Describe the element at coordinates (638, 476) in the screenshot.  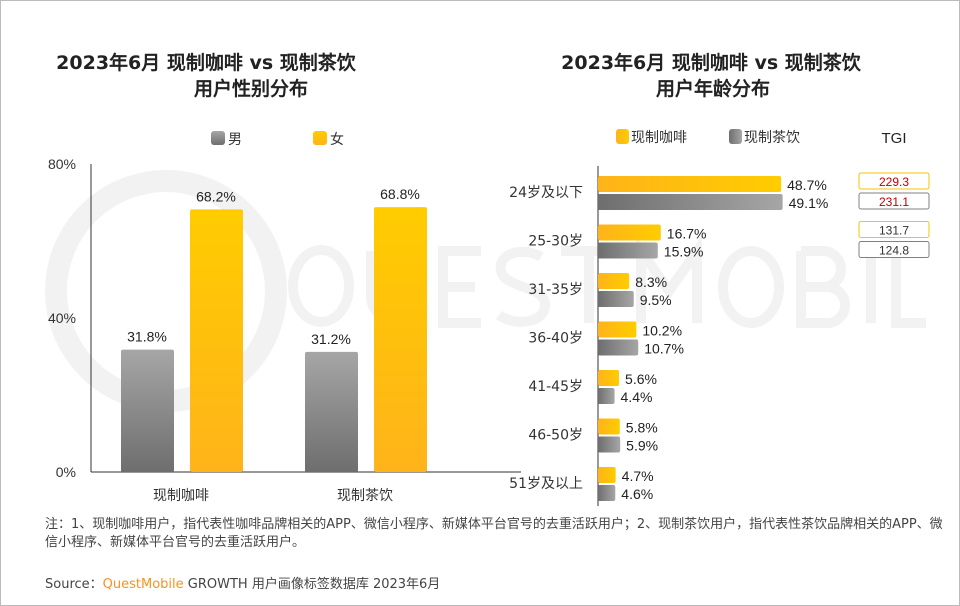
I see `data-label: 4.7%` at that location.